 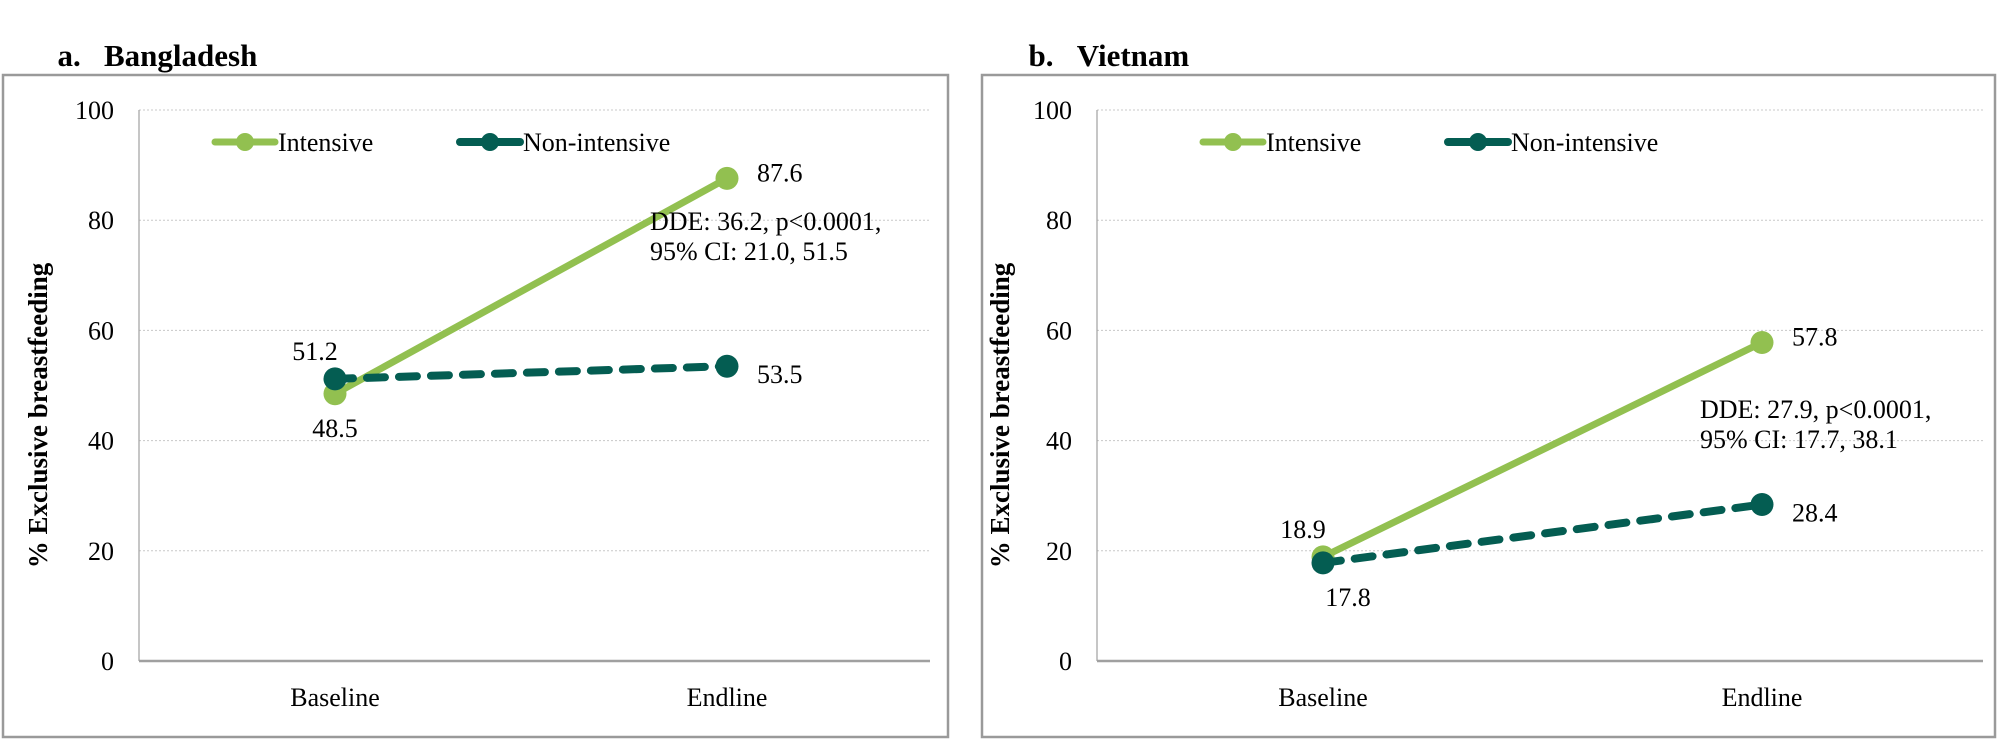 What do you see at coordinates (335, 428) in the screenshot?
I see `data-label: 48.5` at bounding box center [335, 428].